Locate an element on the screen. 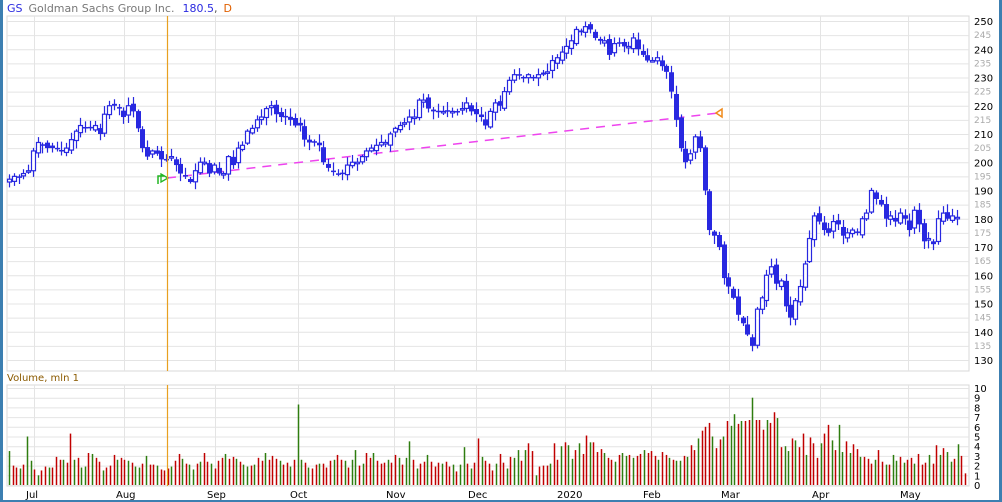  volume-tick-label: 6 is located at coordinates (977, 428).